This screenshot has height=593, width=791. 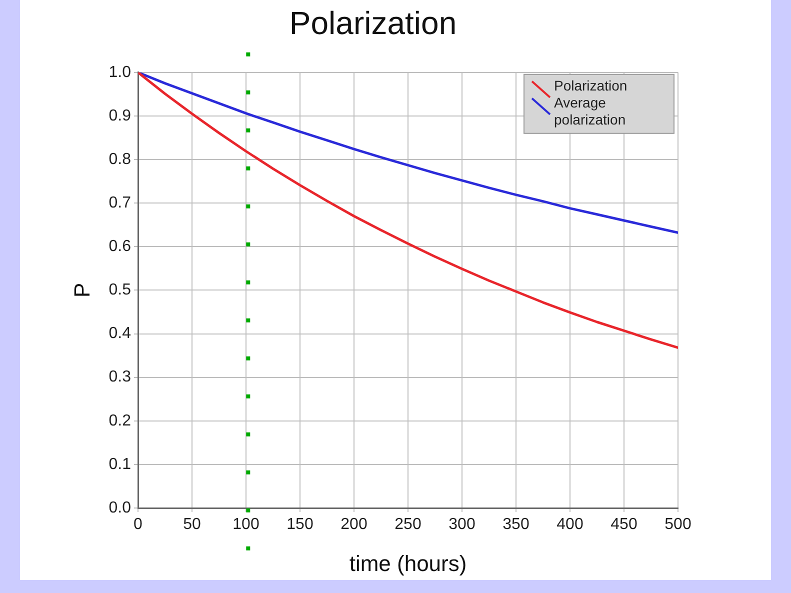 I want to click on x-tick-label: 0, so click(x=138, y=525).